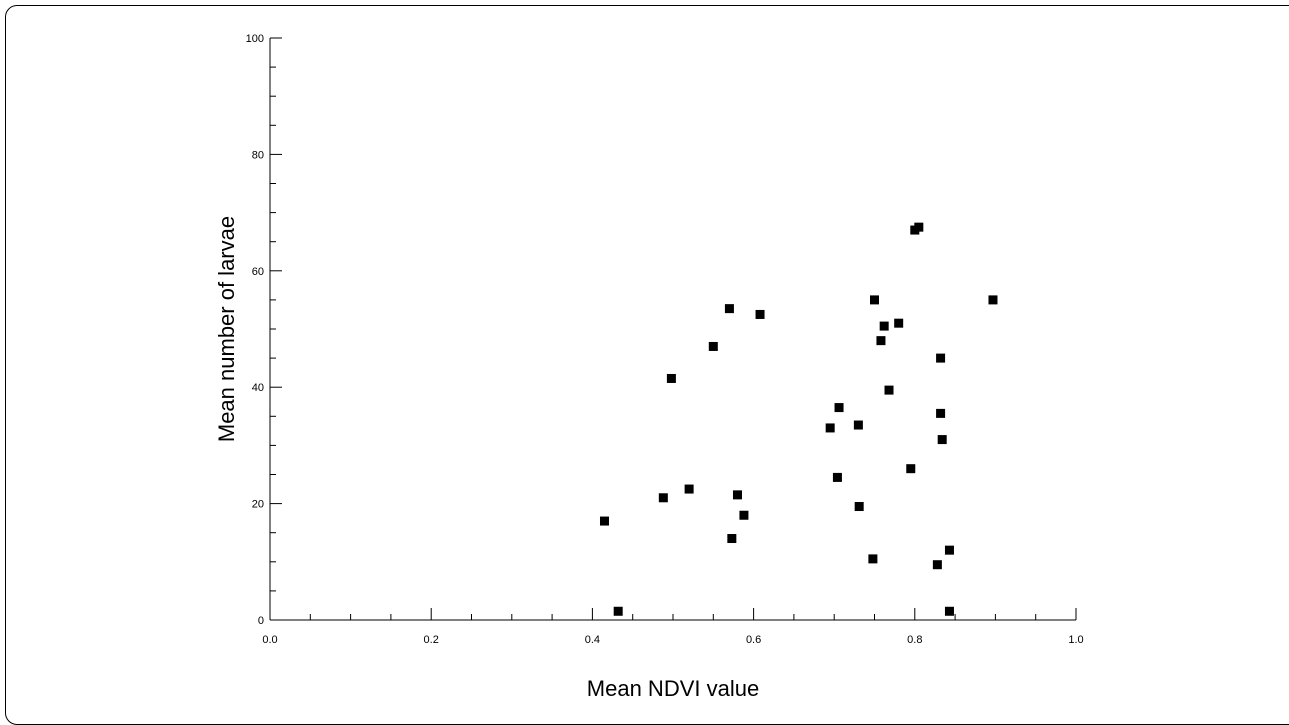 This screenshot has height=725, width=1289. Describe the element at coordinates (673, 688) in the screenshot. I see `x-axis-title: Mean NDVI value` at that location.